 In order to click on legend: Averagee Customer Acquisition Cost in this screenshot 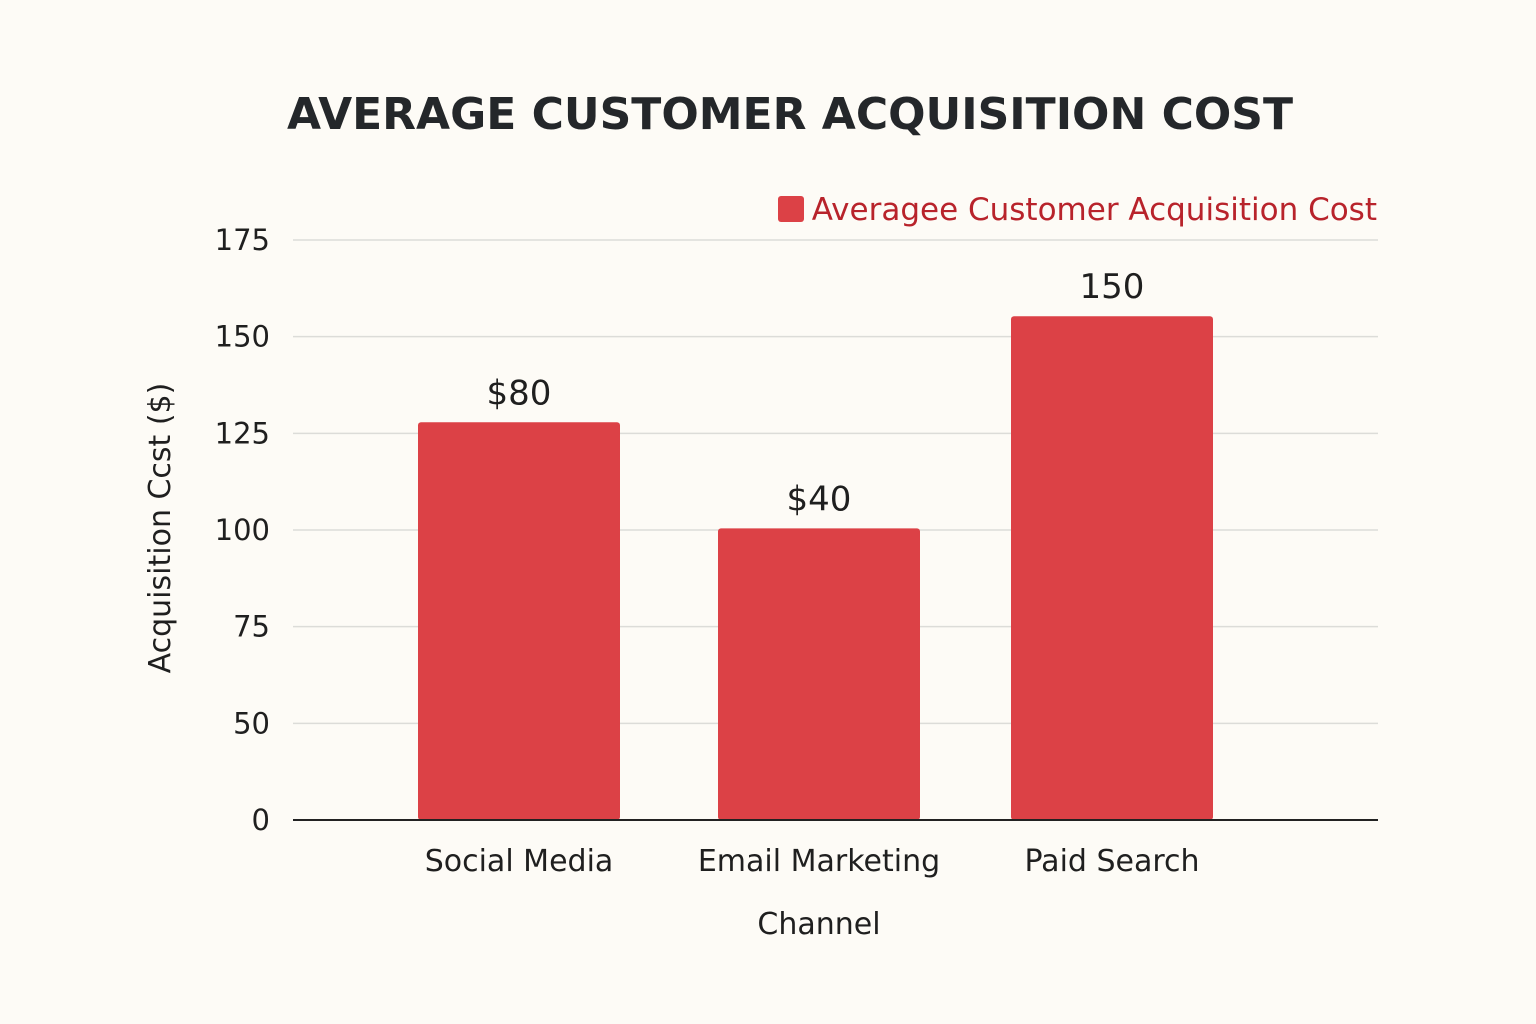, I will do `click(1077, 210)`.